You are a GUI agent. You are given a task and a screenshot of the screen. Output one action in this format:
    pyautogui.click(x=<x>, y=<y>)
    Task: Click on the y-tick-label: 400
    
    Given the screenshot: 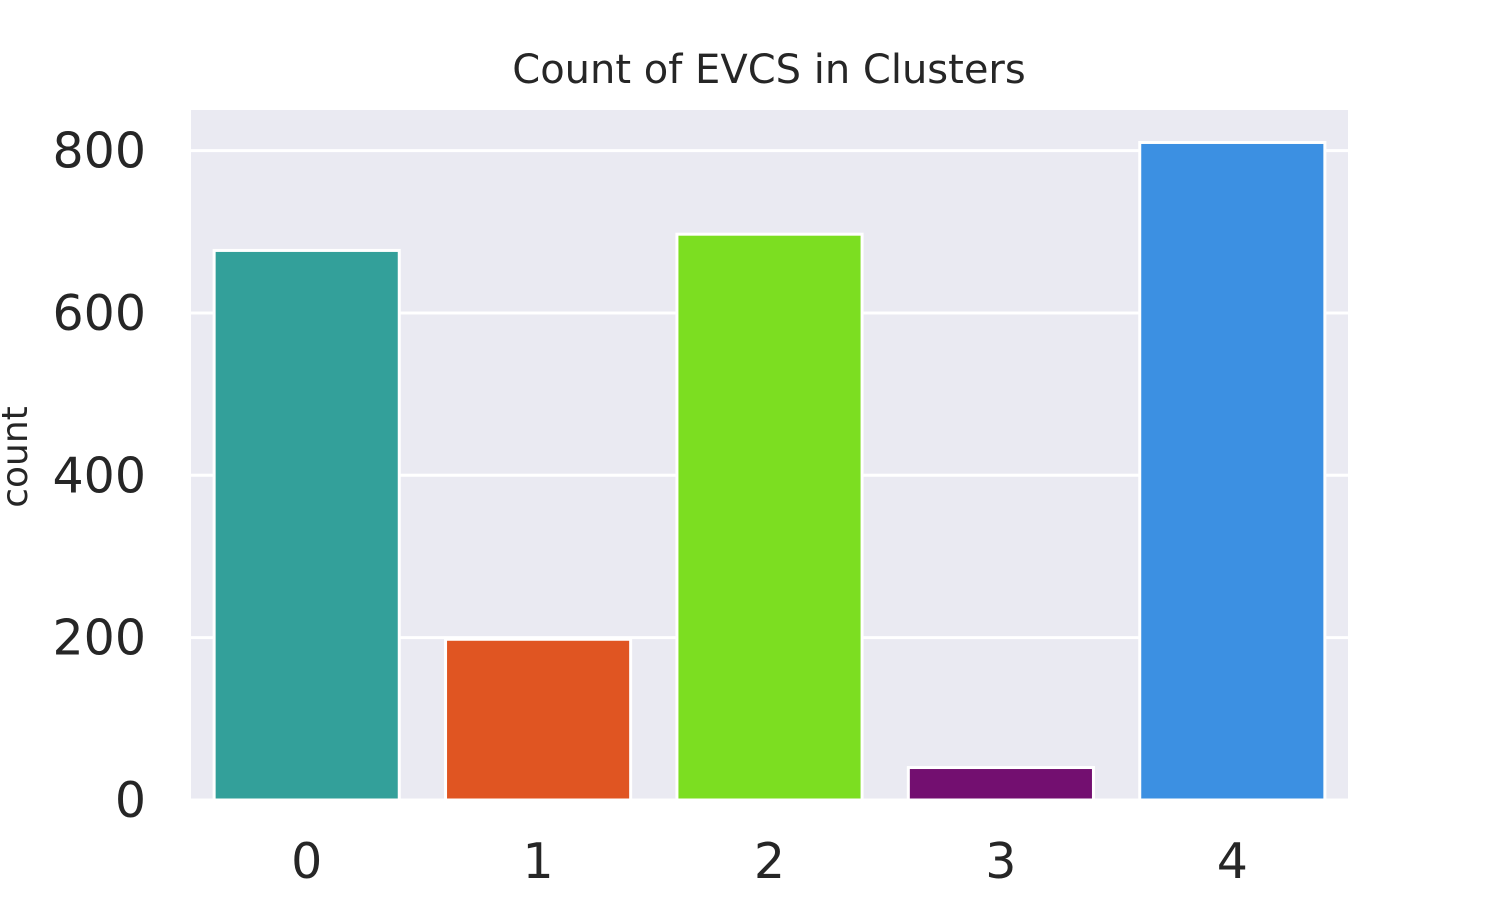 What is the action you would take?
    pyautogui.click(x=99, y=475)
    